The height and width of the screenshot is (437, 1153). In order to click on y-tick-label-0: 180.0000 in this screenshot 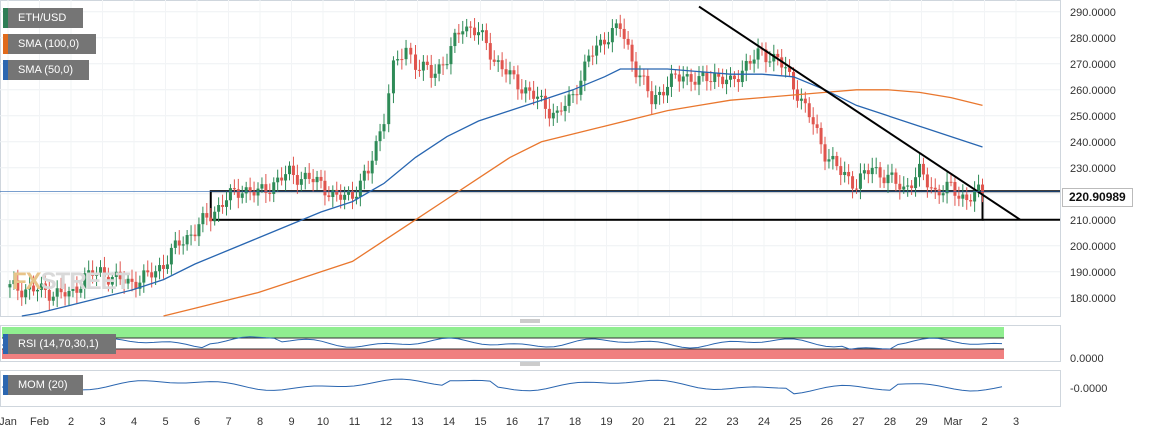, I will do `click(1093, 299)`.